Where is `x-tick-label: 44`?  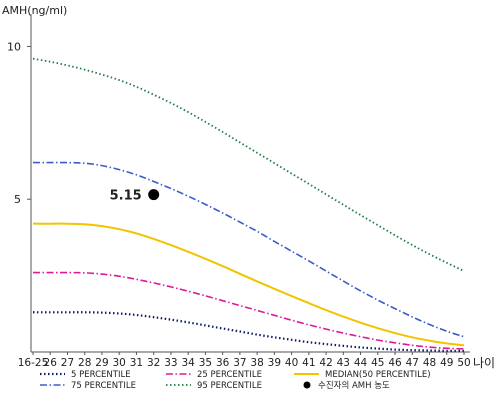 x-tick-label: 44 is located at coordinates (361, 363).